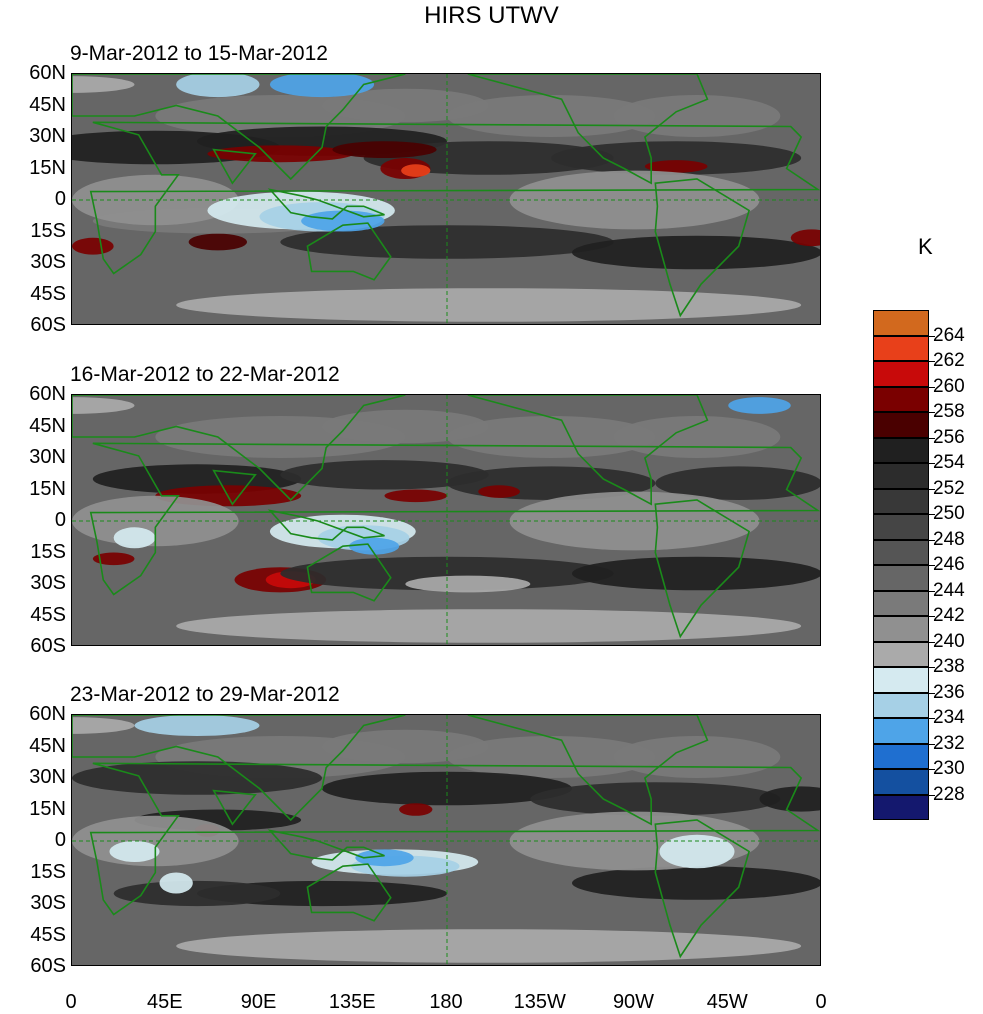 This screenshot has height=1014, width=983. I want to click on colorbar-label: 252, so click(949, 488).